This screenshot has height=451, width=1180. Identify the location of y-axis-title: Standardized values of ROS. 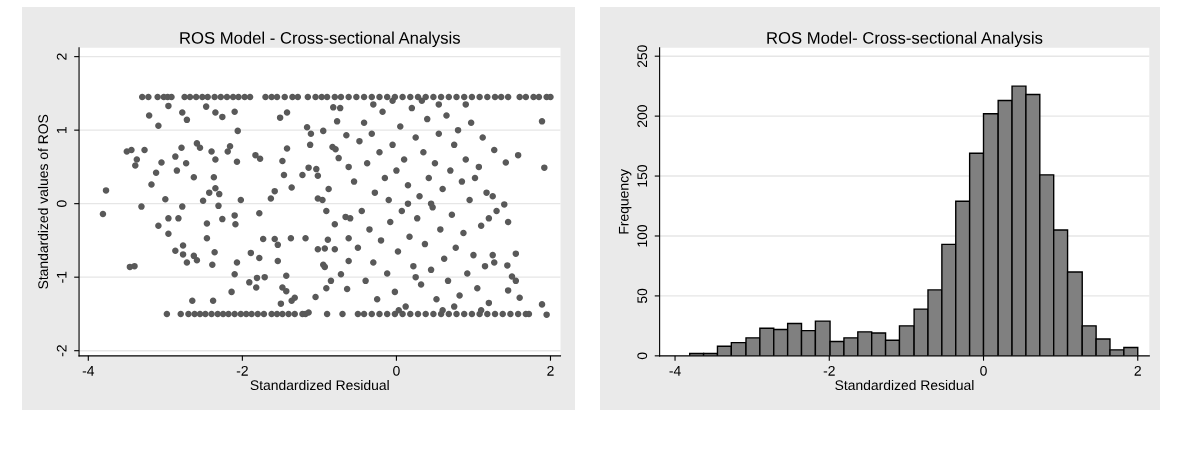
(43, 201).